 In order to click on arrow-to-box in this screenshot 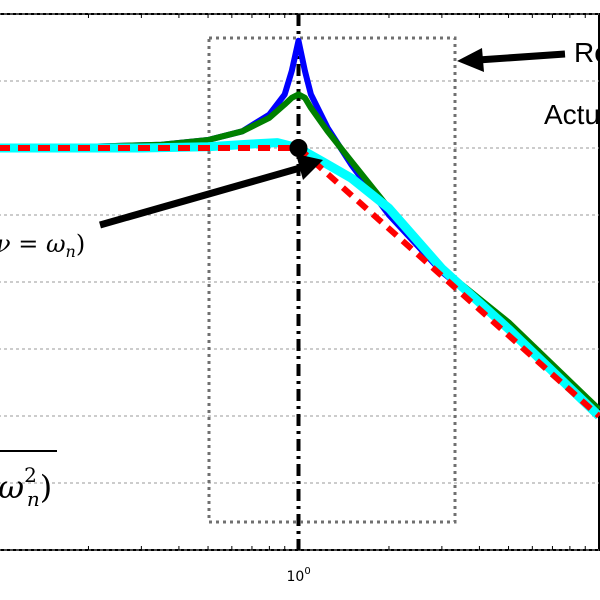, I will do `click(511, 60)`.